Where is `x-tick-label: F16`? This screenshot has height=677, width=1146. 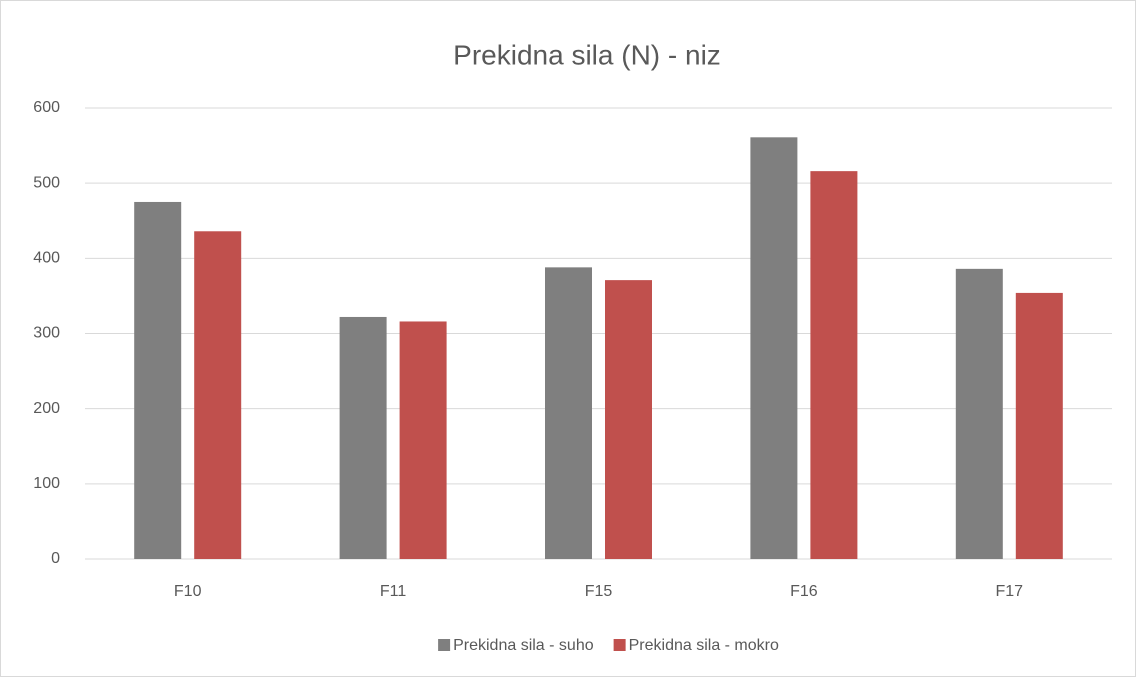
x-tick-label: F16 is located at coordinates (804, 591).